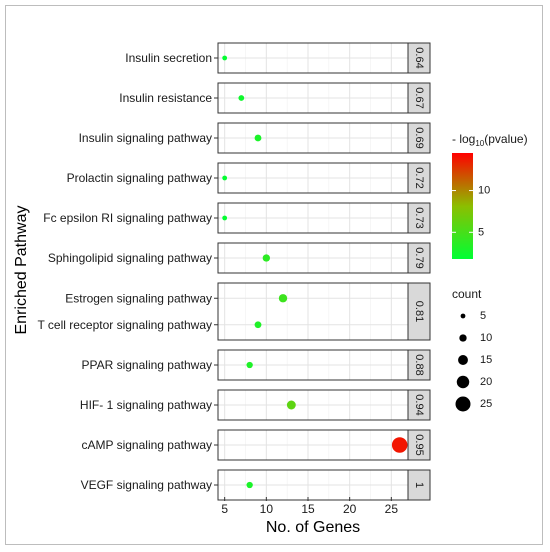  What do you see at coordinates (486, 382) in the screenshot?
I see `size-legend-label: 20` at bounding box center [486, 382].